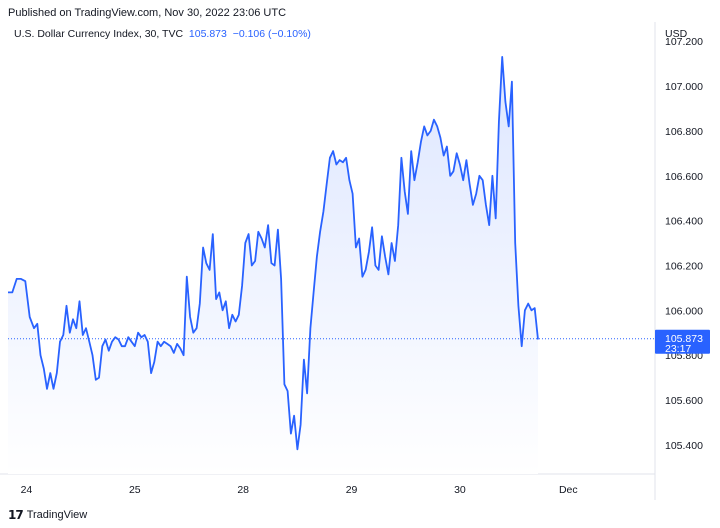 This screenshot has width=720, height=528. What do you see at coordinates (243, 490) in the screenshot?
I see `x-tick-label: 28` at bounding box center [243, 490].